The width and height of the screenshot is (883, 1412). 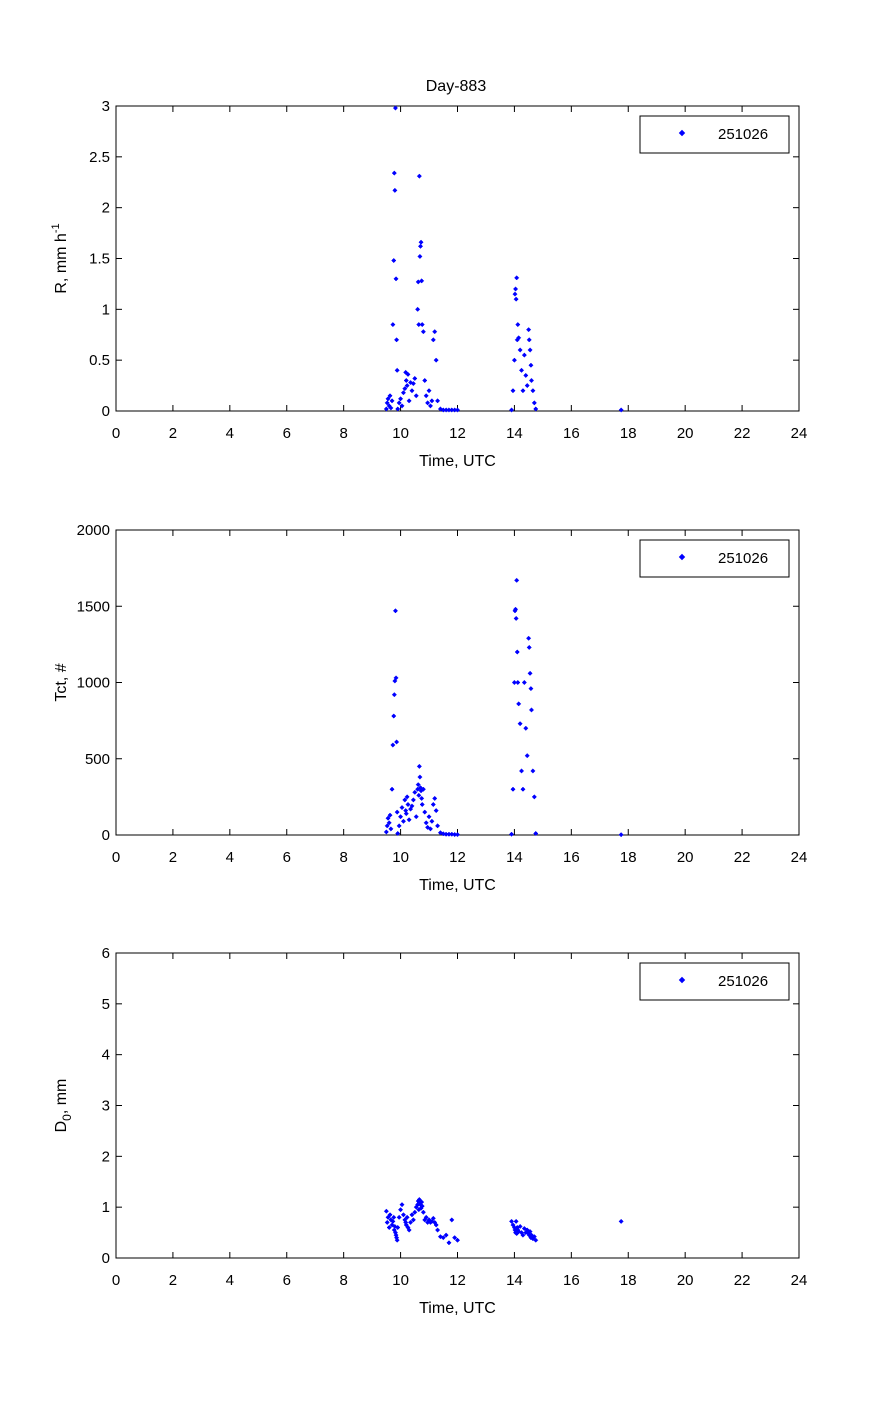 I want to click on x-tick-label: 6, so click(x=287, y=857).